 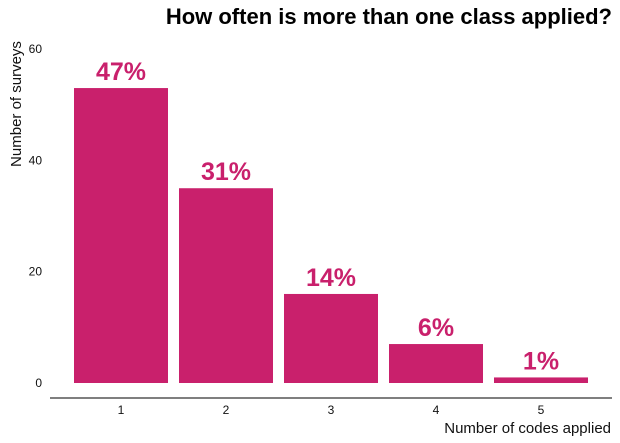 What do you see at coordinates (226, 172) in the screenshot?
I see `data-label-2: 31%` at bounding box center [226, 172].